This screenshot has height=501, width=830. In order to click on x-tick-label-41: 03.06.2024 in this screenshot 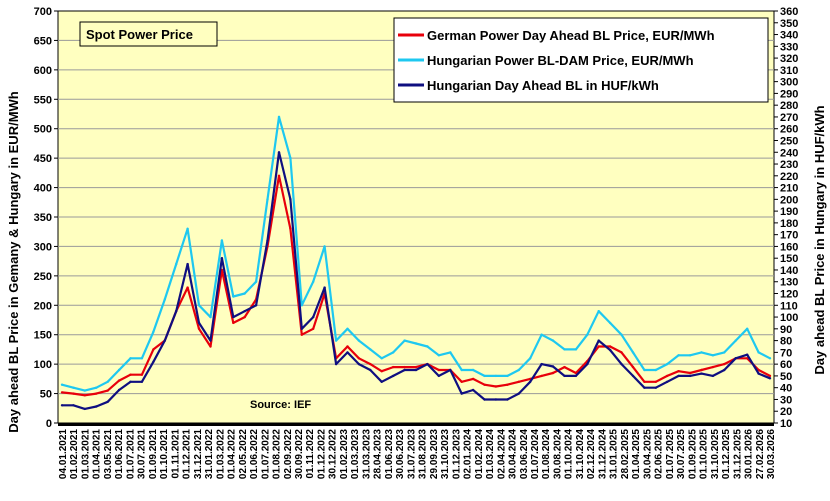, I will do `click(524, 454)`.